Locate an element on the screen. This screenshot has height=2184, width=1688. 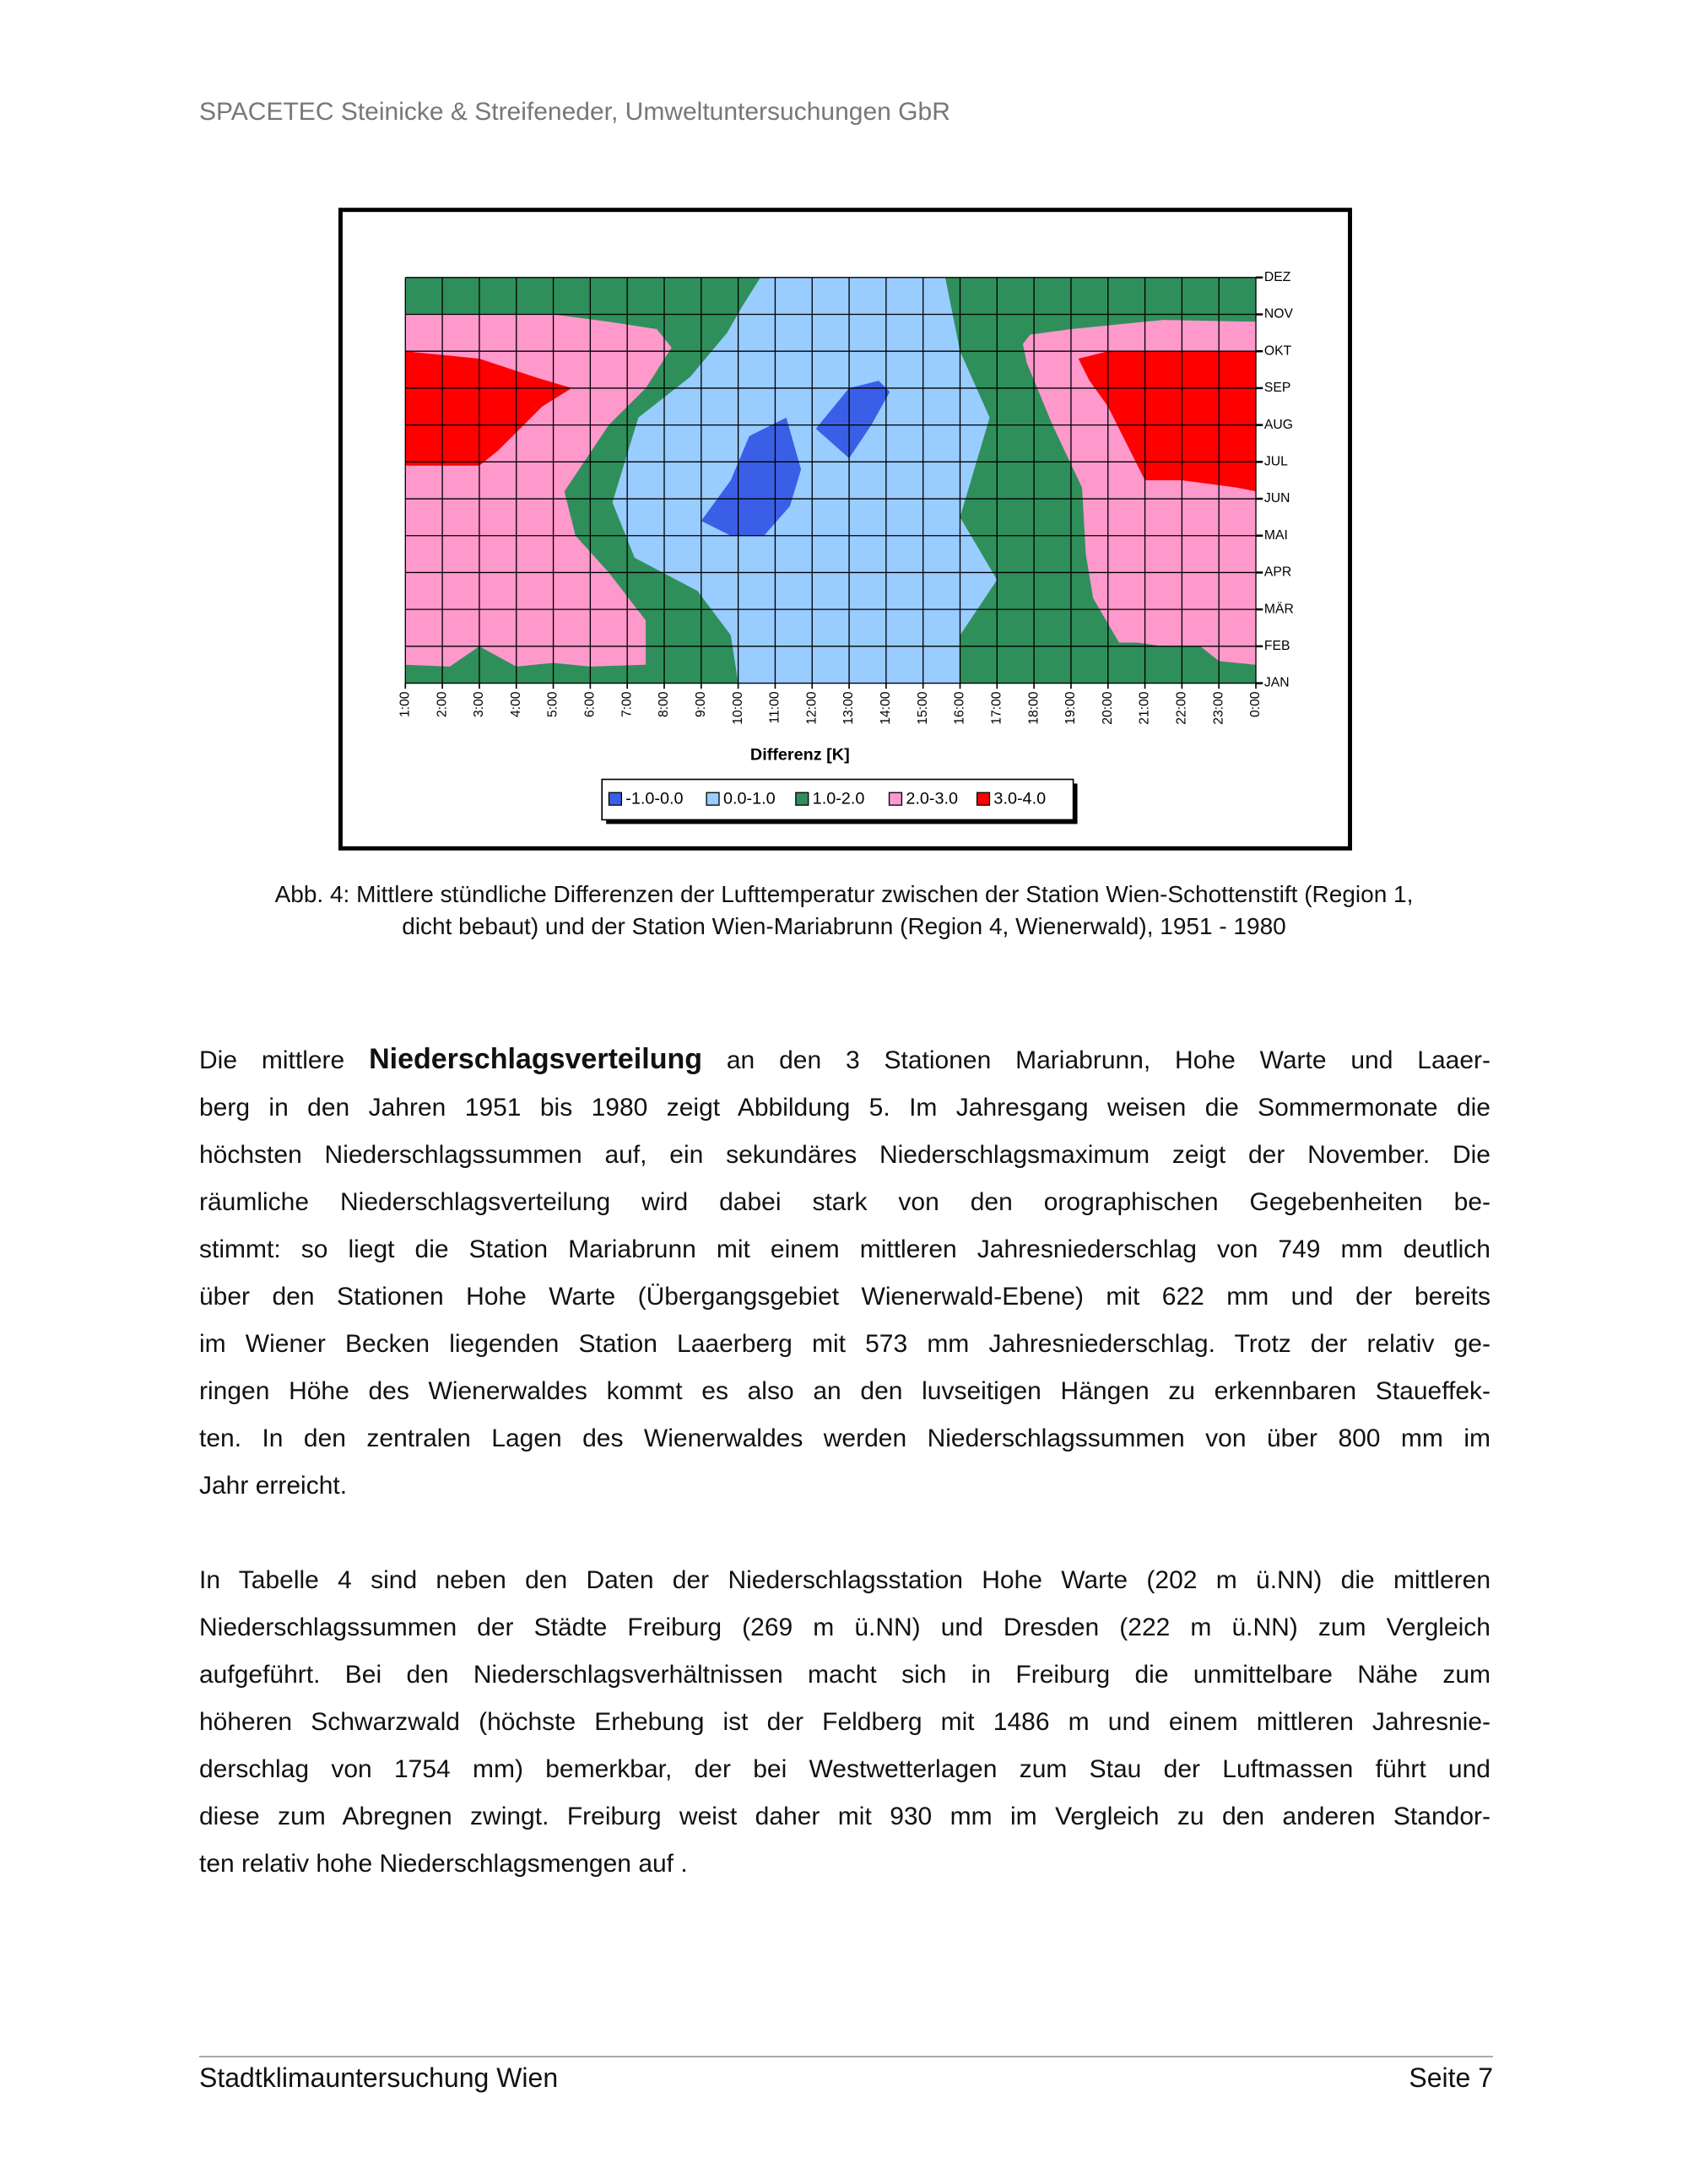
text-line: Jahr erreicht. is located at coordinates (273, 1486).